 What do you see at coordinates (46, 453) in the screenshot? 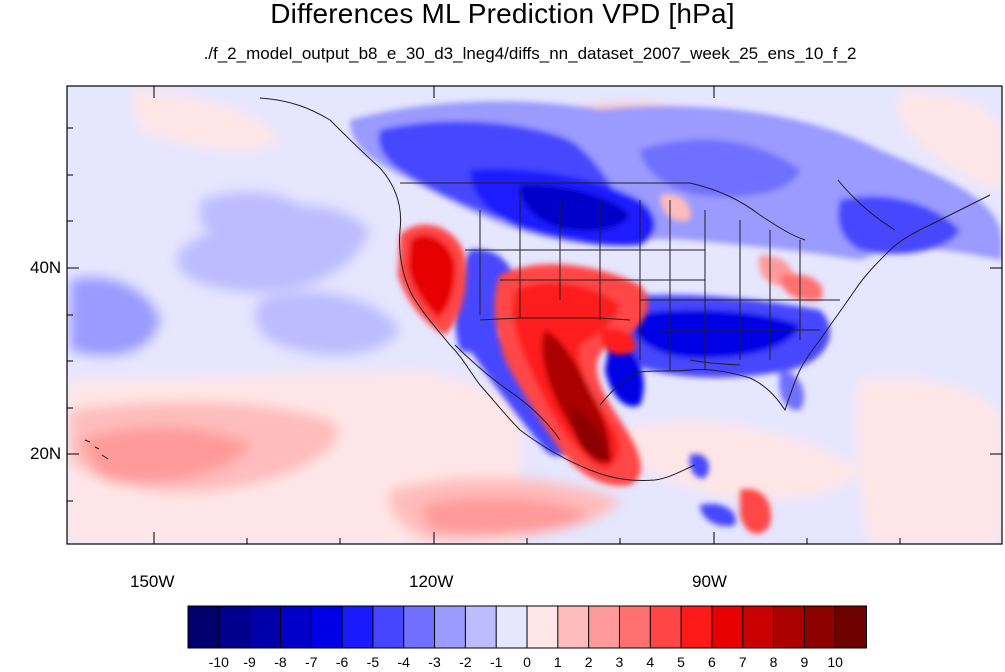
I see `lat-label-20n: 20N` at bounding box center [46, 453].